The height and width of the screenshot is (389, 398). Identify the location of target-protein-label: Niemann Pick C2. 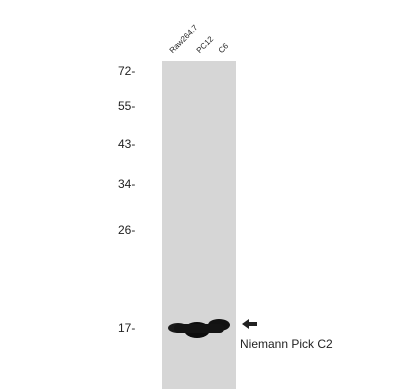
(286, 344).